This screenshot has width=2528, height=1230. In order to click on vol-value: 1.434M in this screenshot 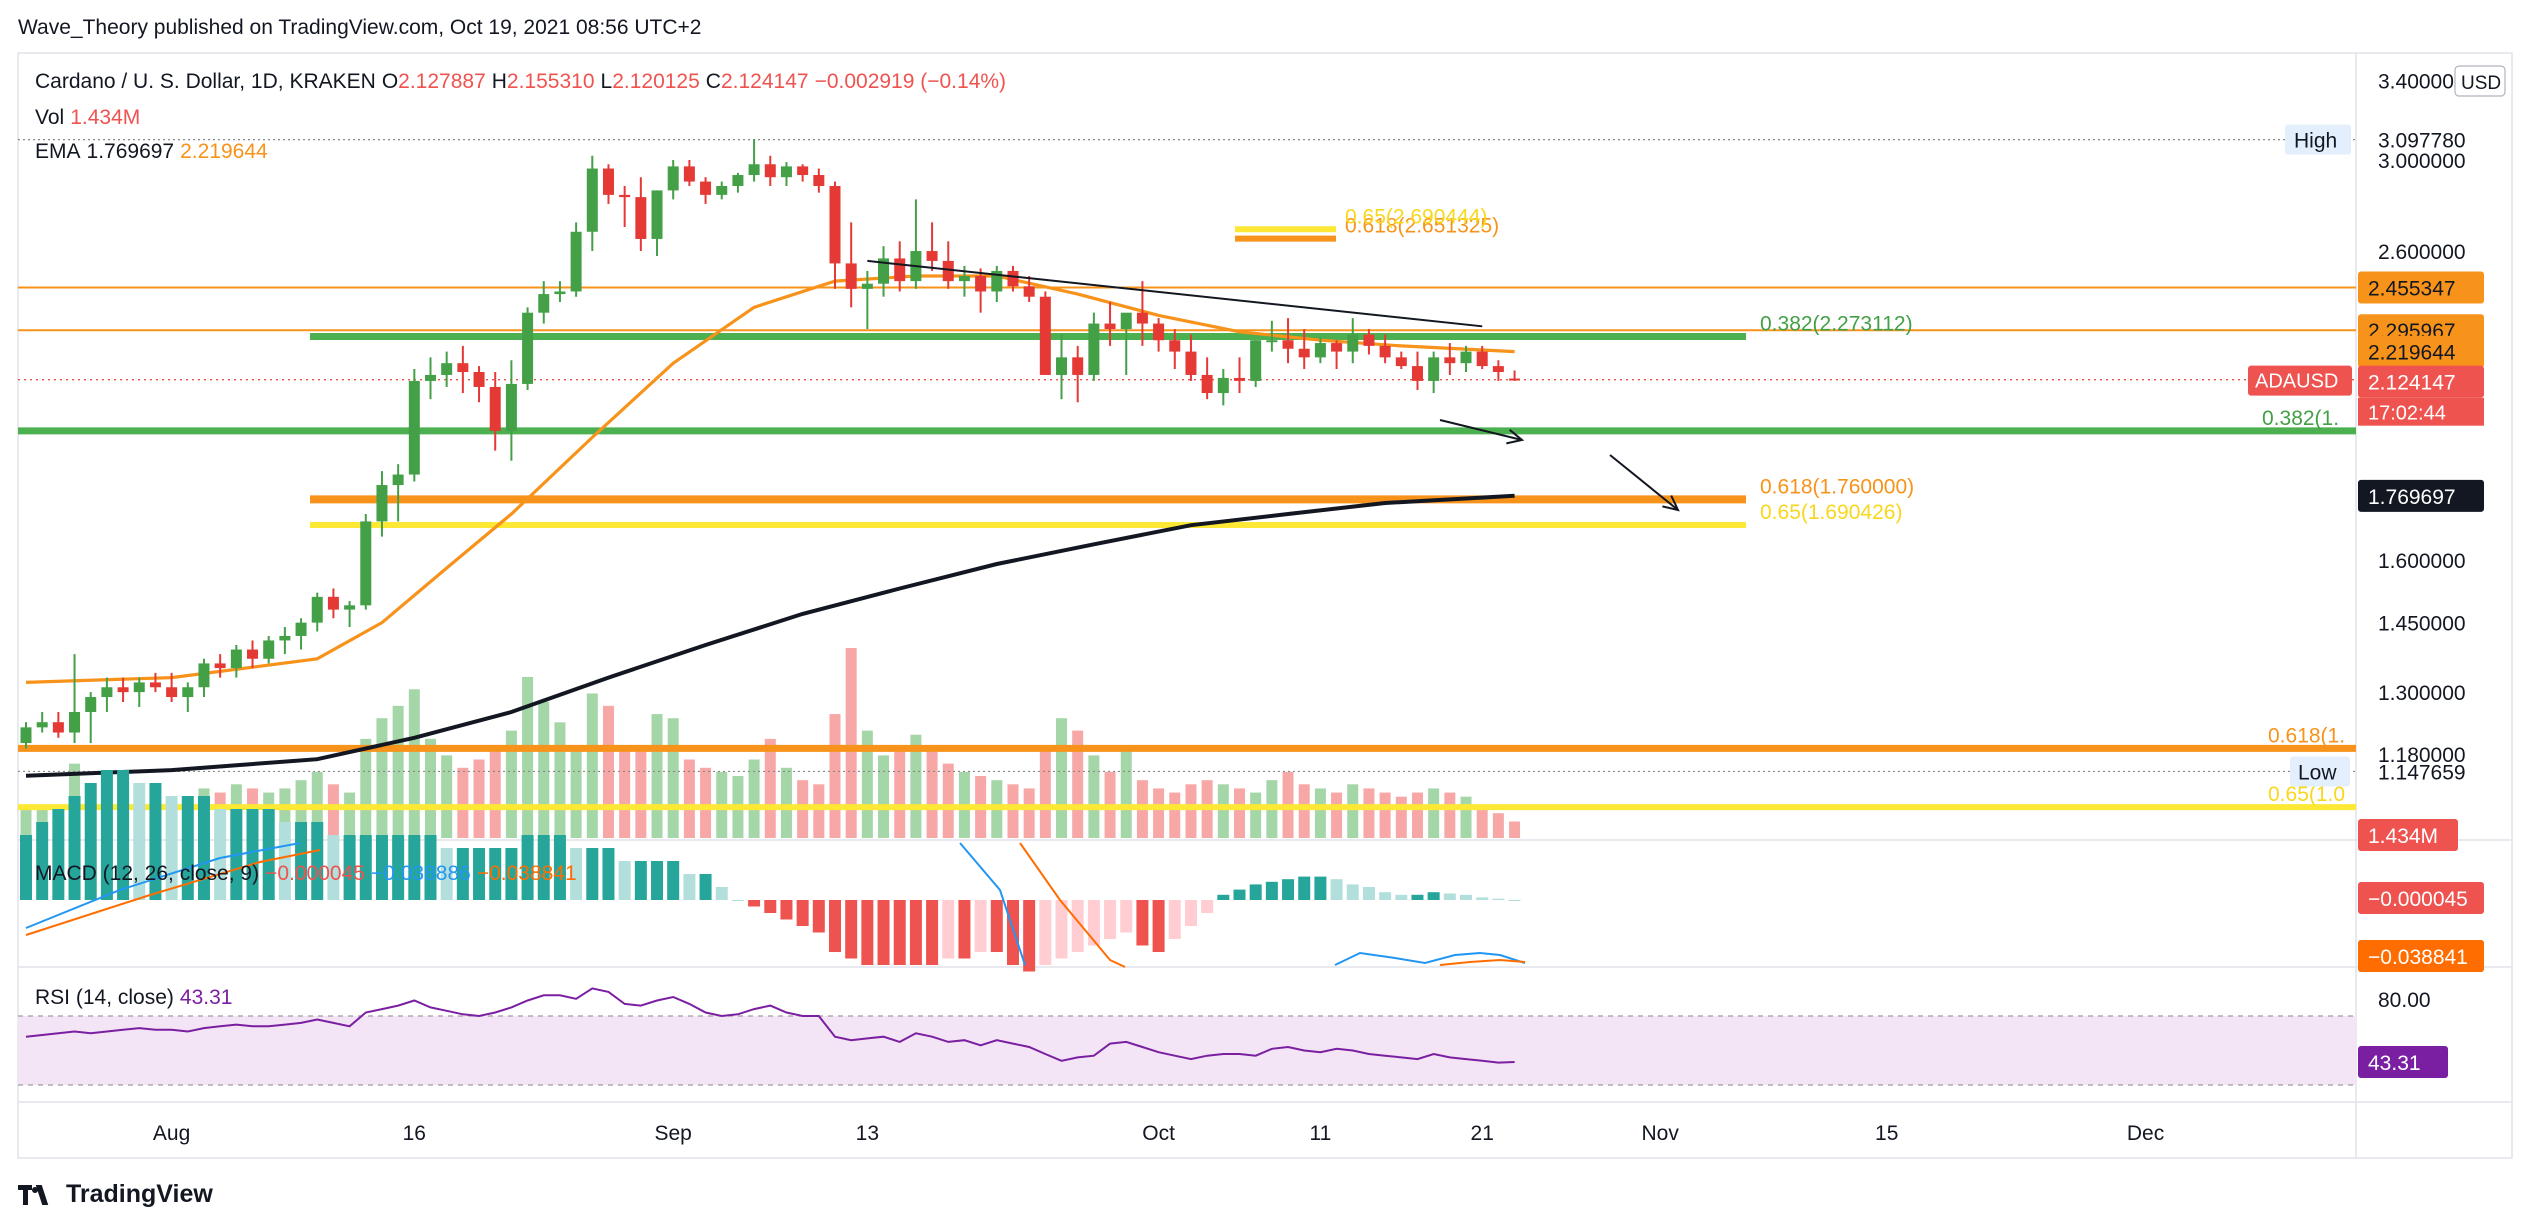, I will do `click(105, 117)`.